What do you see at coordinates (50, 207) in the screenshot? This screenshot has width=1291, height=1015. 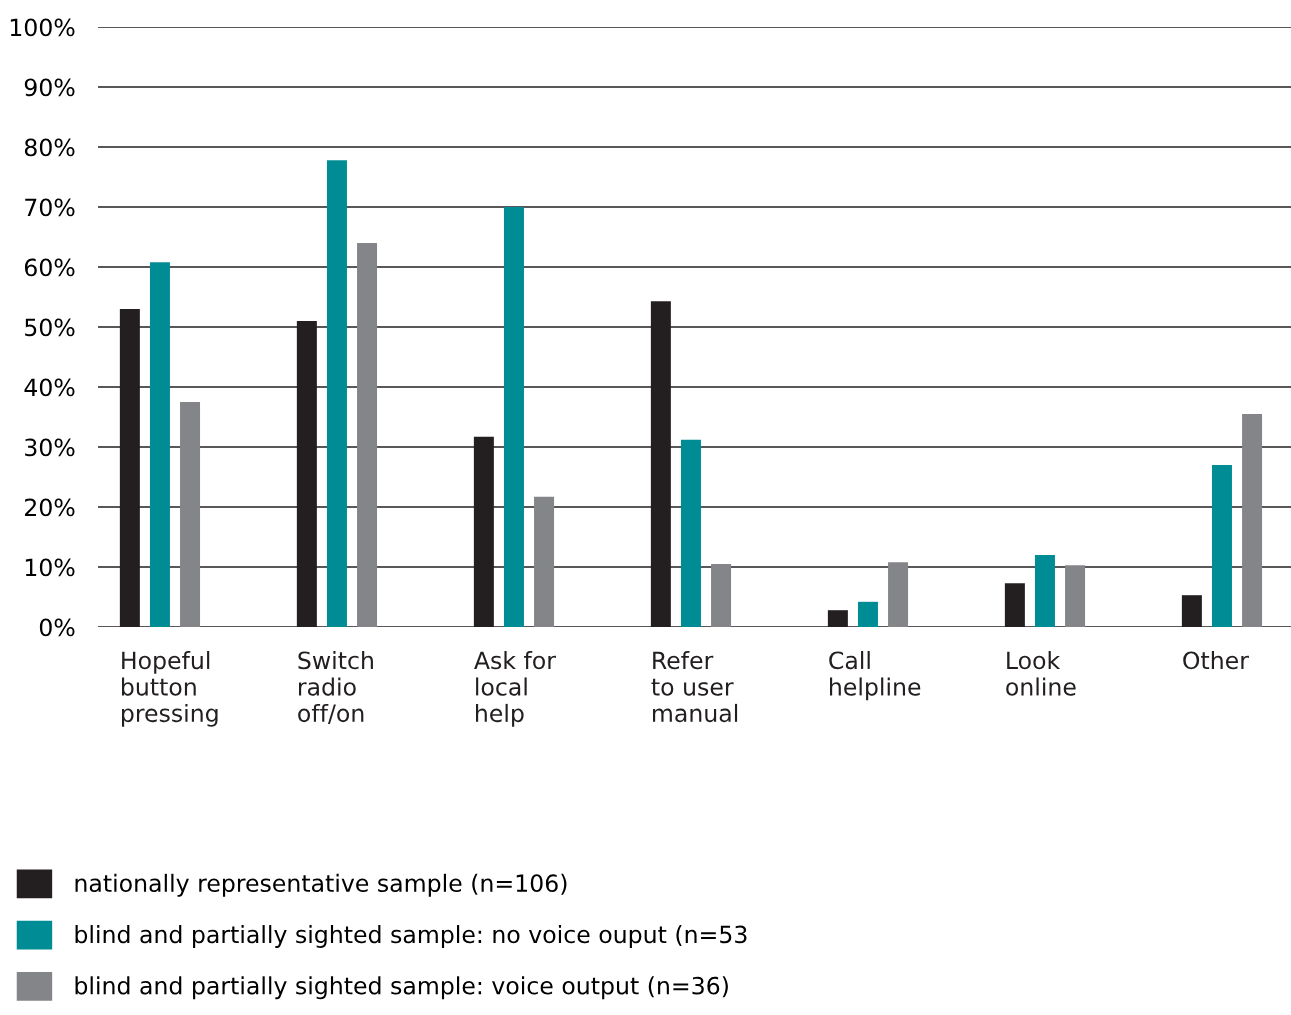 I see `y-tick-label: 70%` at bounding box center [50, 207].